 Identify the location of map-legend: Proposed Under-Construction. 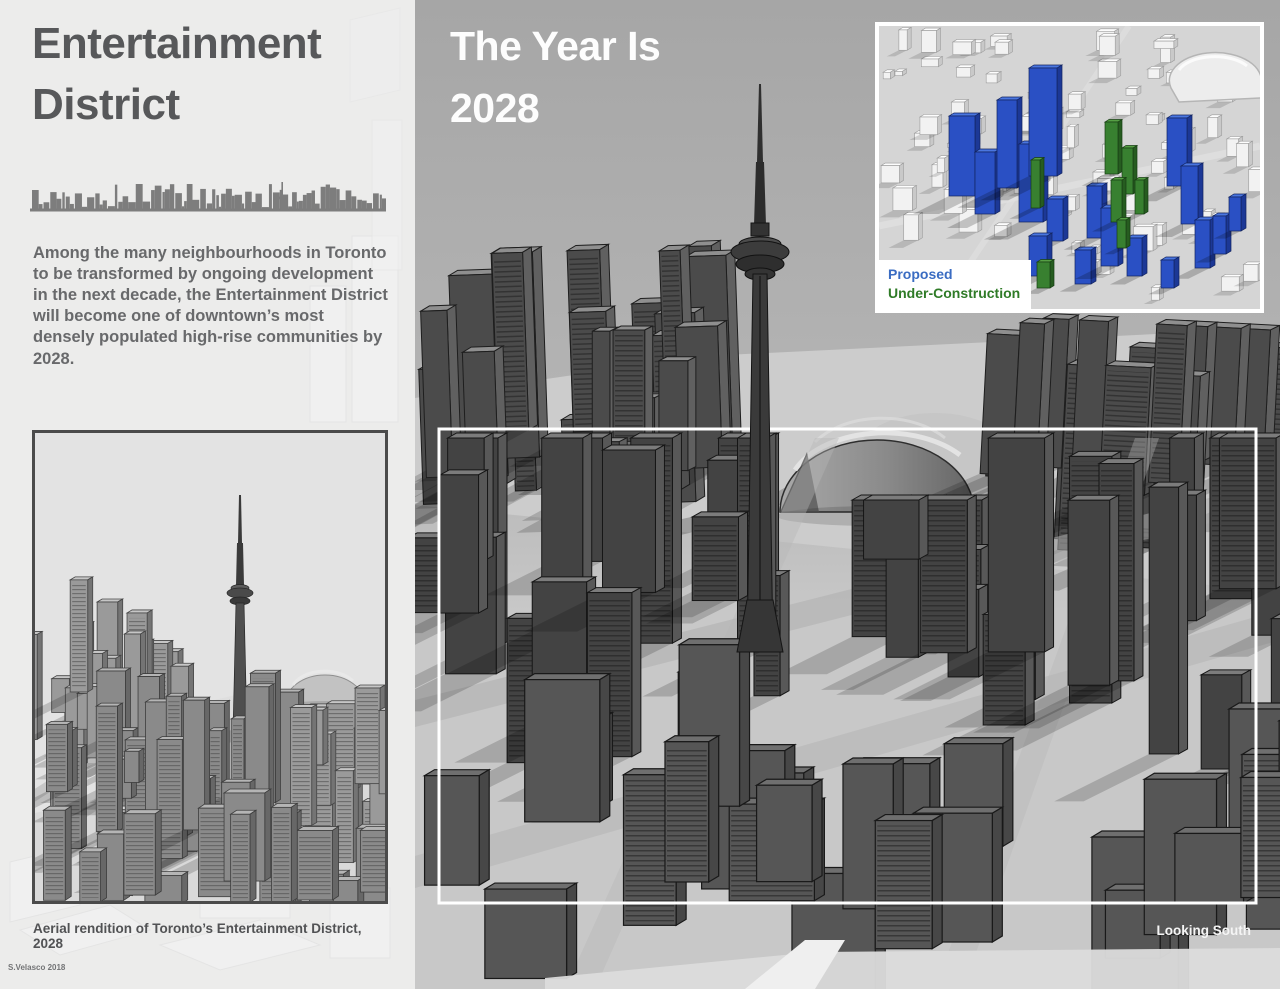
(955, 284).